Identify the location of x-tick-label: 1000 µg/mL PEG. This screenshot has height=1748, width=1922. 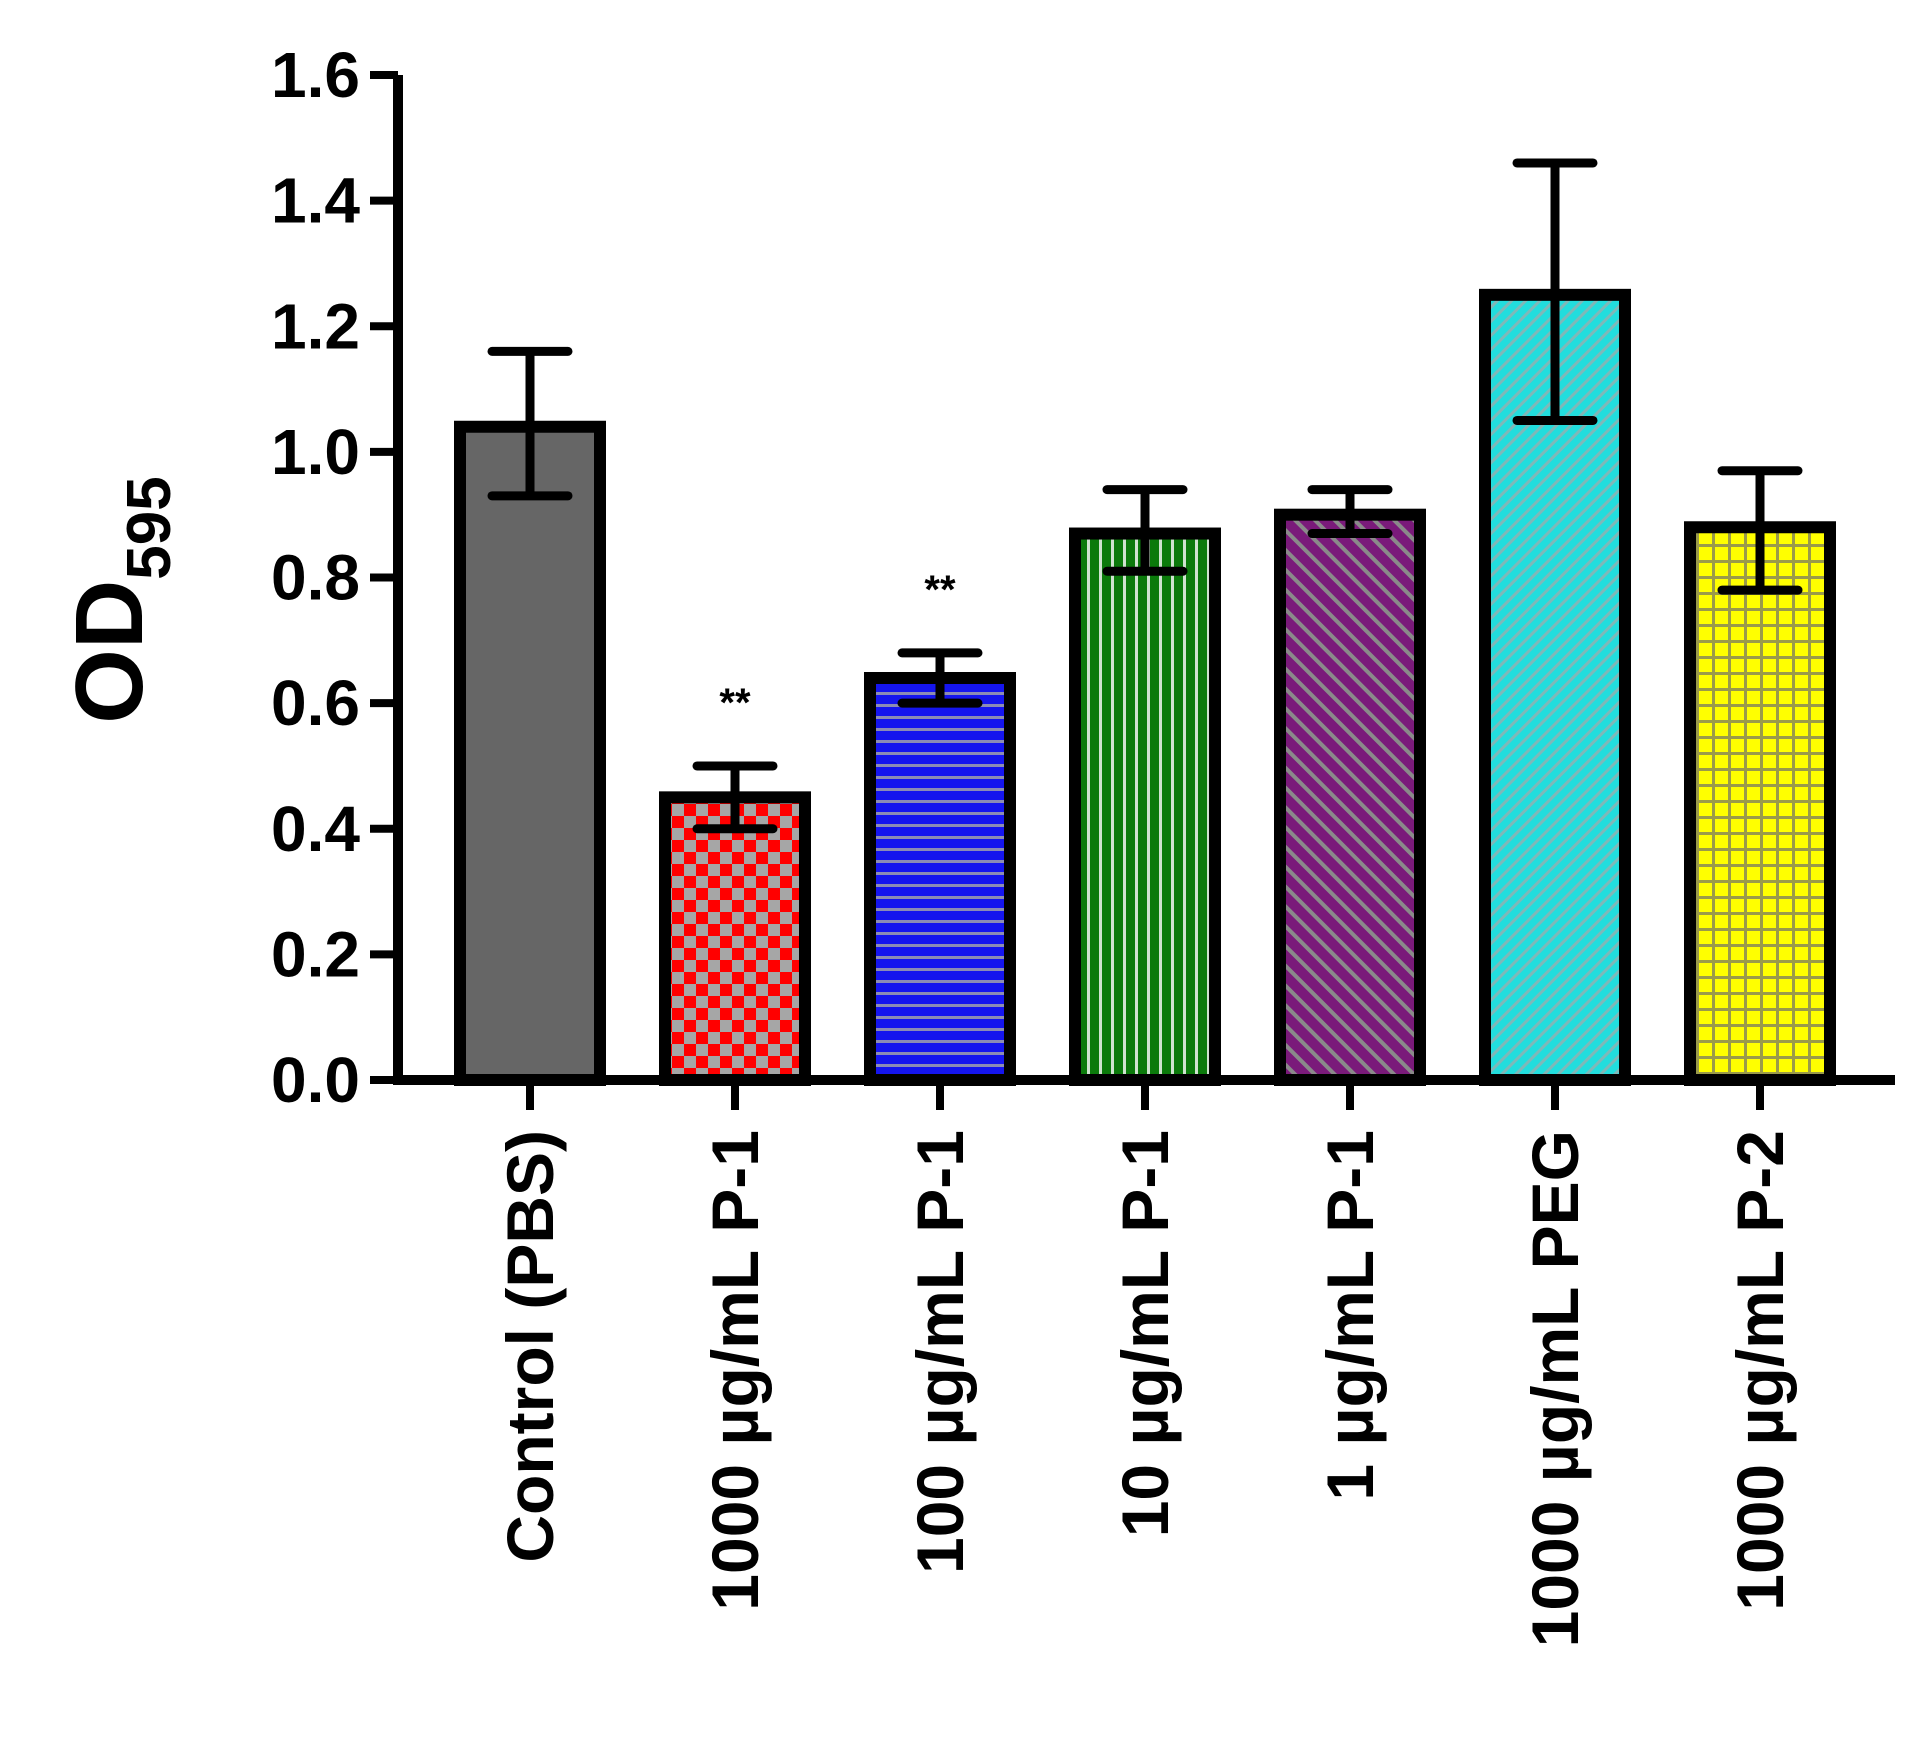
(1555, 1388).